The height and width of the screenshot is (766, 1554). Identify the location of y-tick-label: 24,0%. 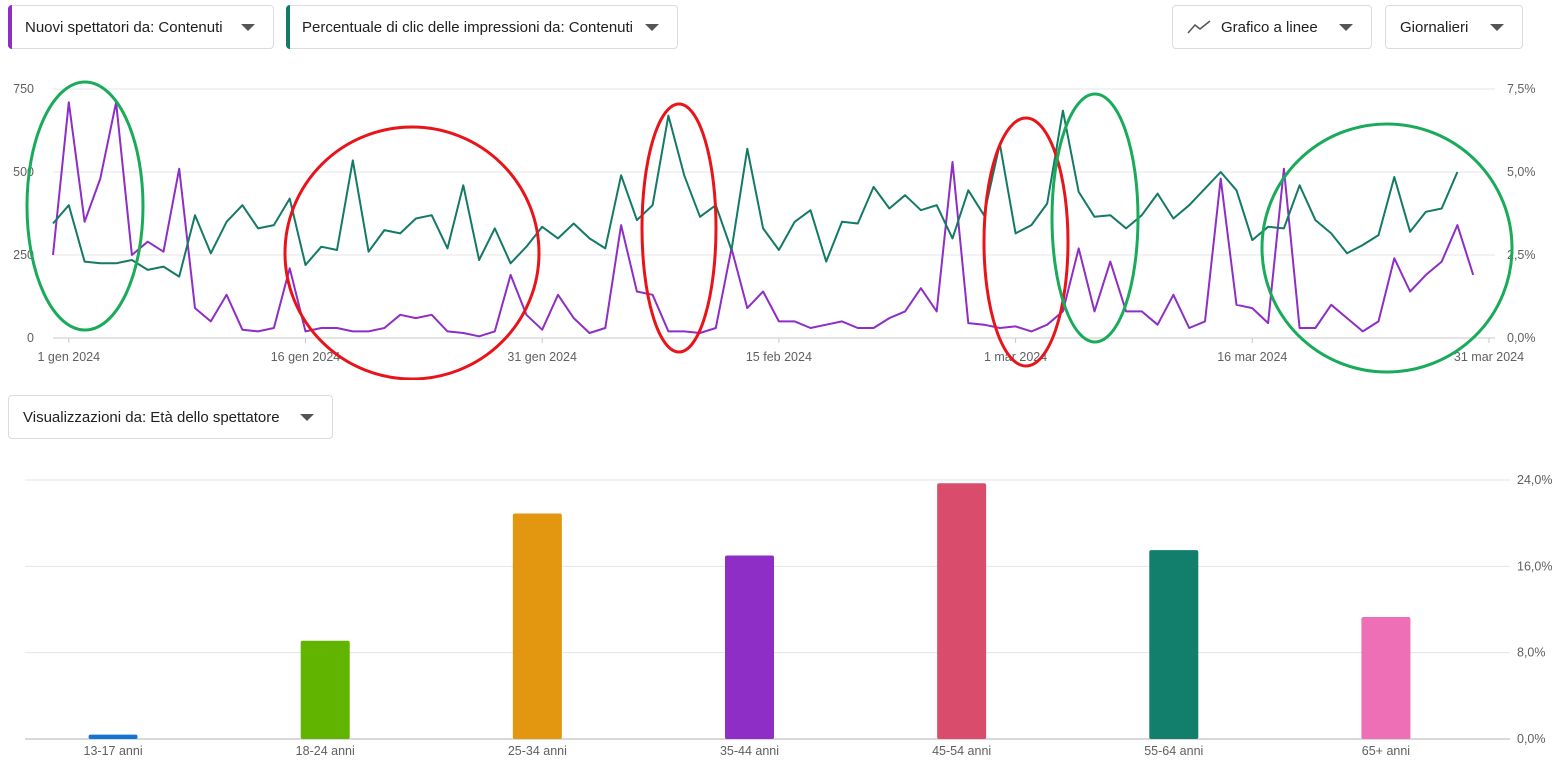
(1534, 480).